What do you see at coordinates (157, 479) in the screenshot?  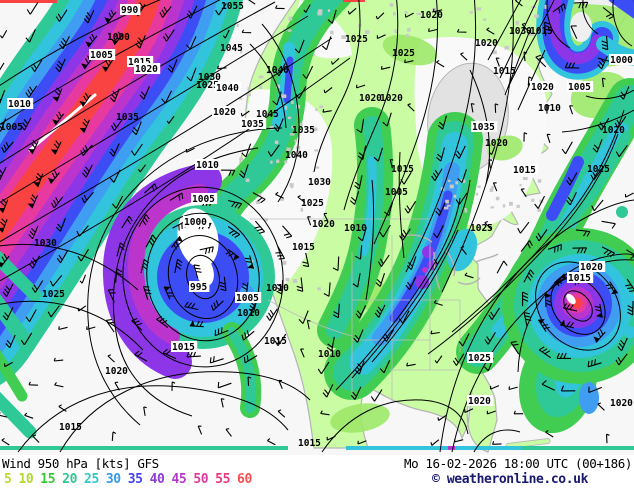 I see `legend-value-40: 40` at bounding box center [157, 479].